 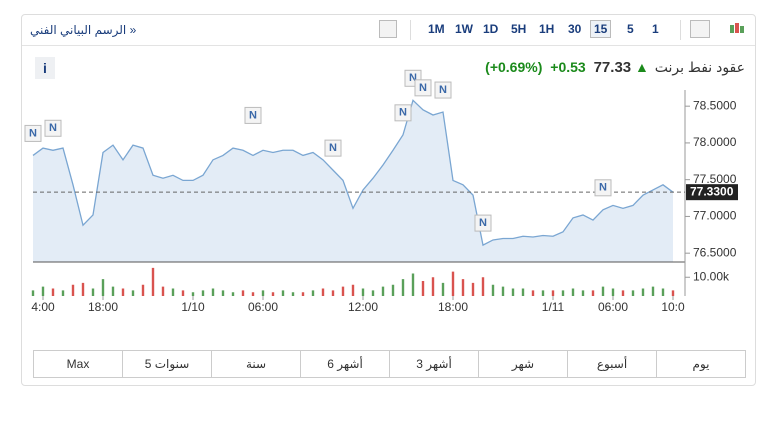 I want to click on range-tab: Max, so click(x=78, y=364).